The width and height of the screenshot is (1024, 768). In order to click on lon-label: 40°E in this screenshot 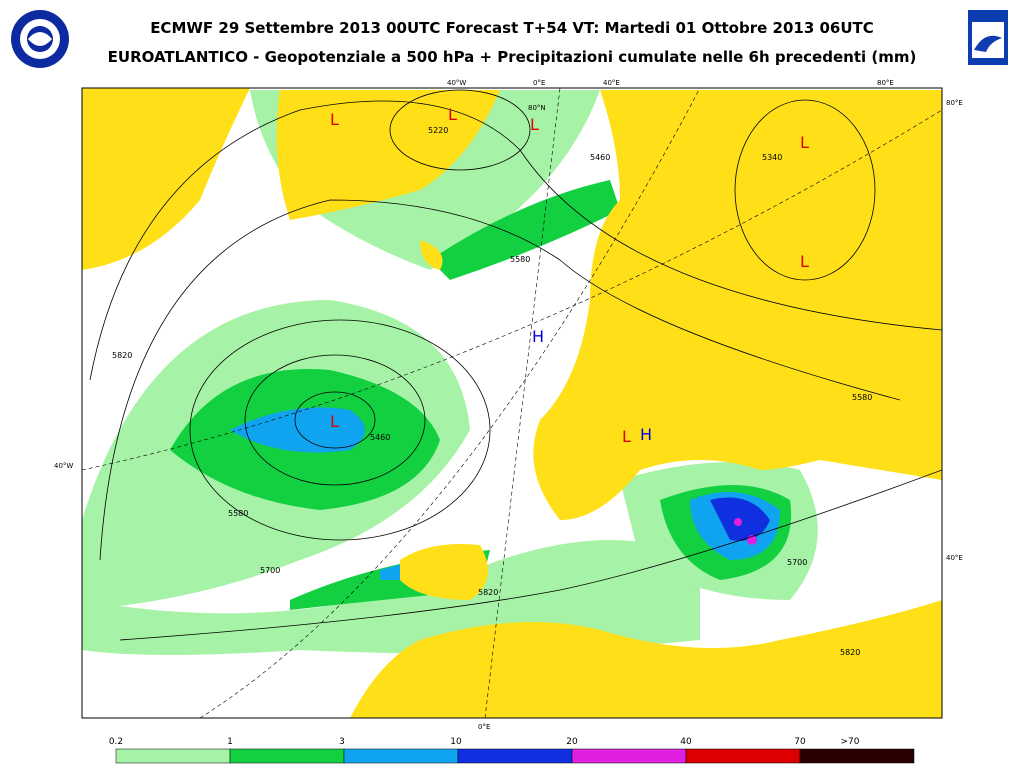, I will do `click(611, 83)`.